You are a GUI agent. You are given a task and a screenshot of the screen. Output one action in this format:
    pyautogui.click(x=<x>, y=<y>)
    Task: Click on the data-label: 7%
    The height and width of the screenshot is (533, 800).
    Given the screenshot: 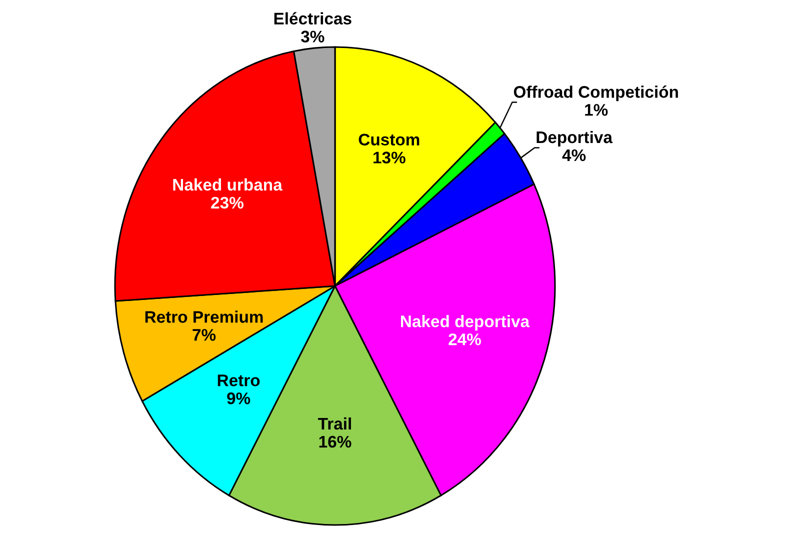 What is the action you would take?
    pyautogui.click(x=204, y=335)
    